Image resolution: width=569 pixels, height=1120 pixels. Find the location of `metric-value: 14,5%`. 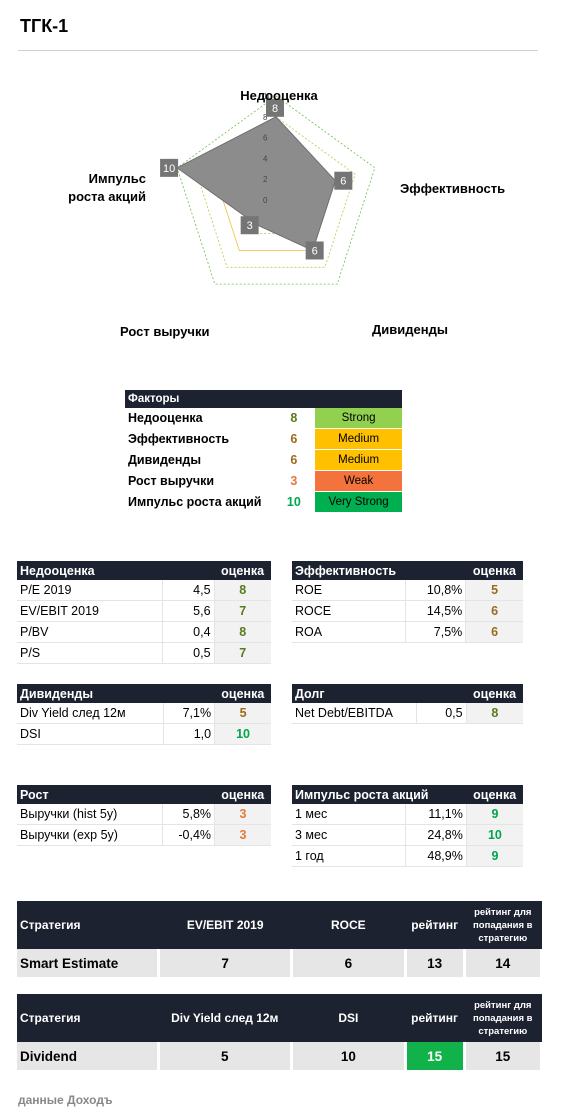

metric-value: 14,5% is located at coordinates (436, 611).